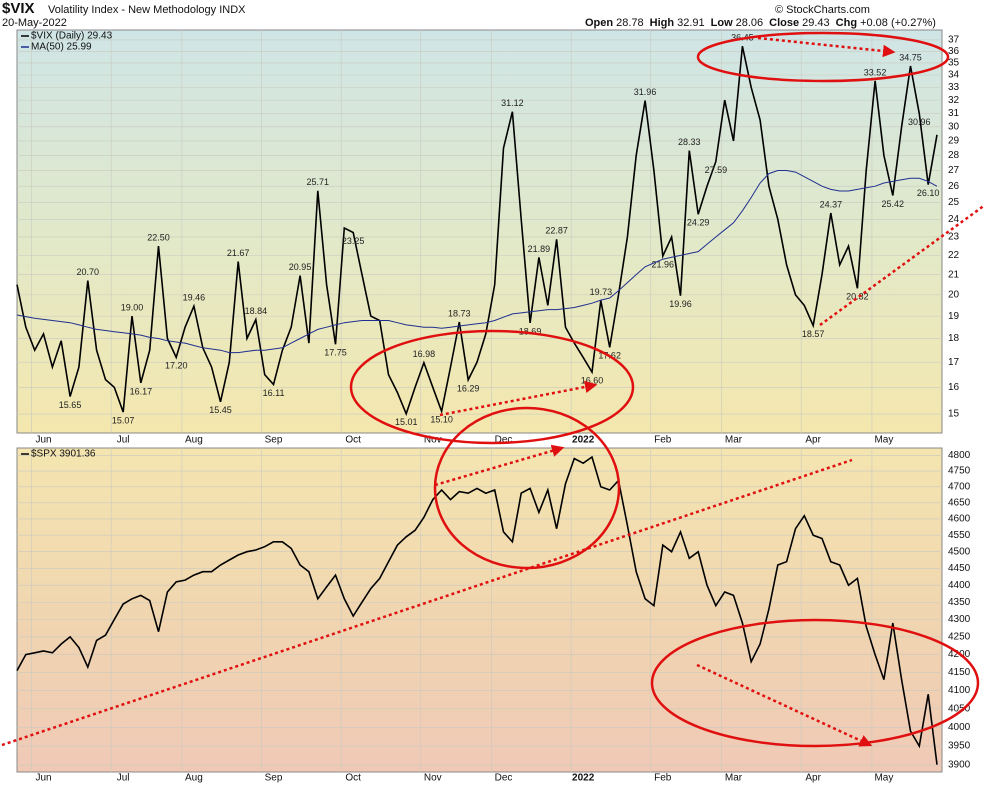 The image size is (990, 788). Describe the element at coordinates (954, 274) in the screenshot. I see `y-tick-label: 21` at that location.